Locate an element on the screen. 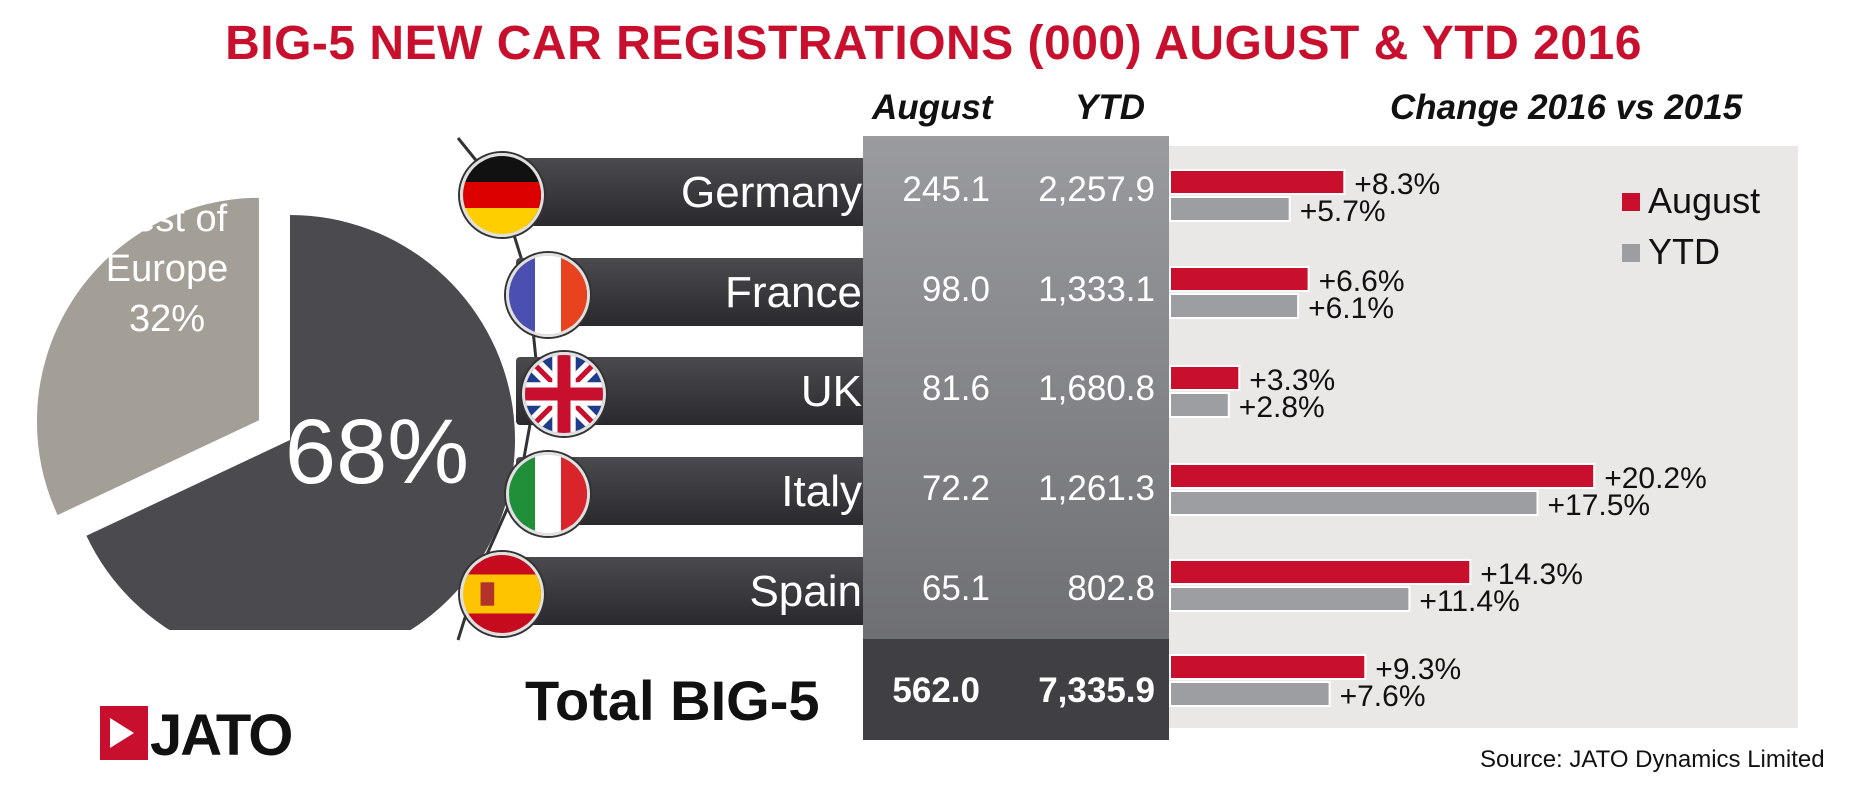 The image size is (1867, 788). august-value-germany: 245.1 is located at coordinates (946, 189).